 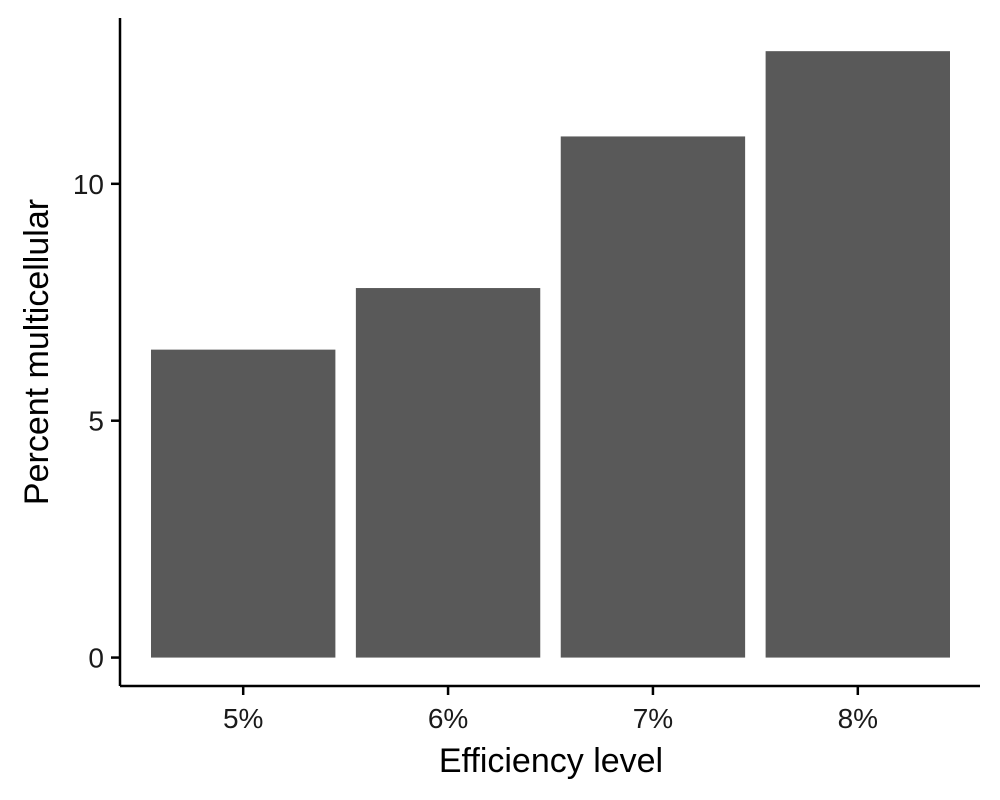 I want to click on y-tick-label: 5, so click(x=96, y=421).